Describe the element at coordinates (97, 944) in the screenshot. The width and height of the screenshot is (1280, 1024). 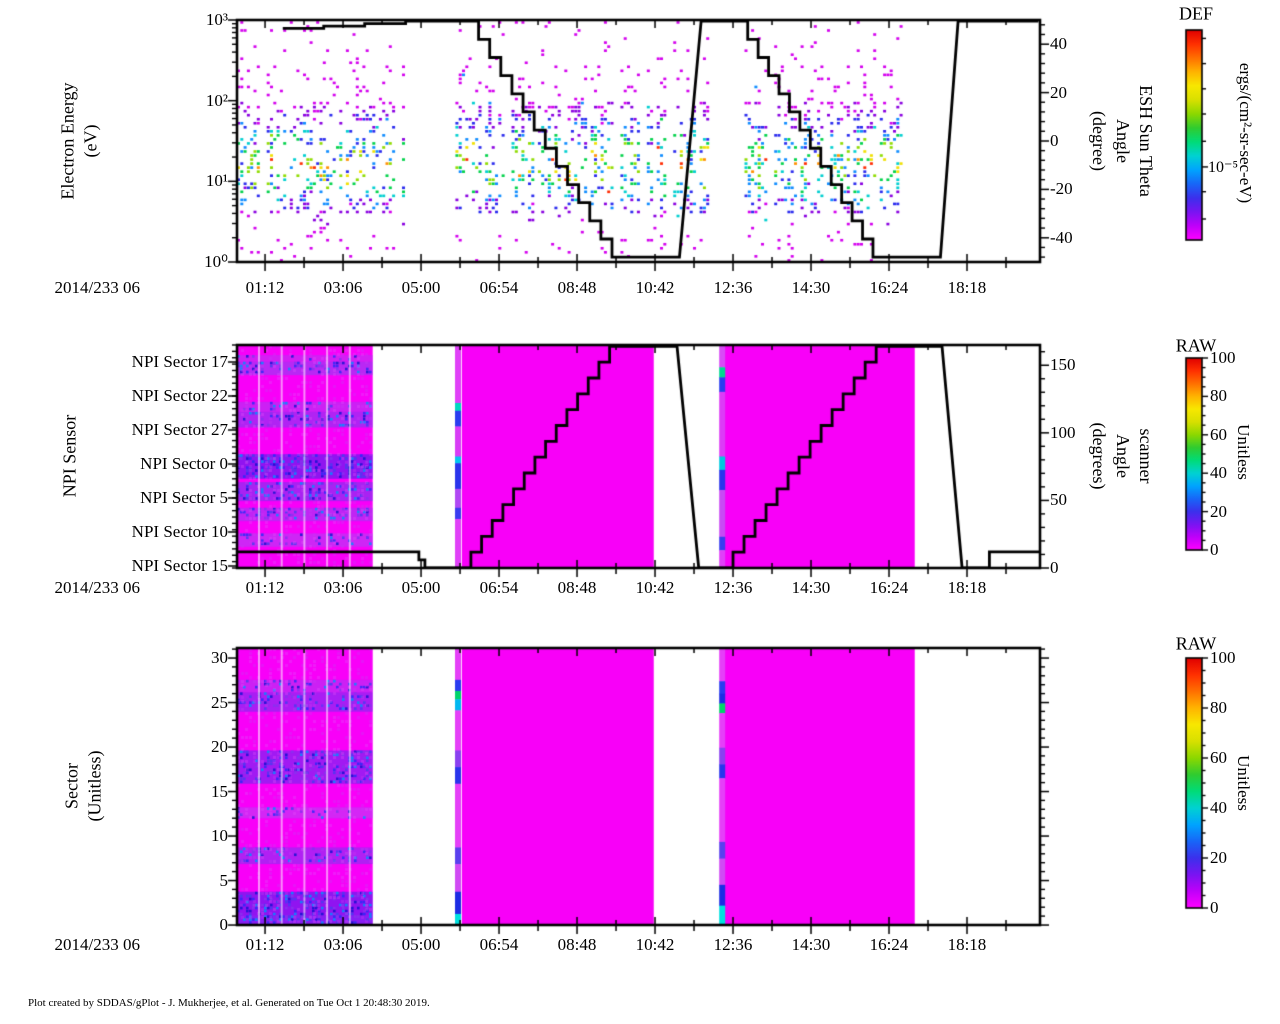
I see `panel3-date-label: 2014/233 06` at that location.